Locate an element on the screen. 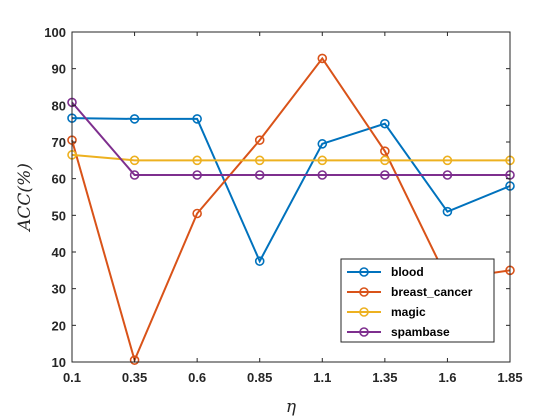 Image resolution: width=560 pixels, height=420 pixels. x-tick-label: 0.6 is located at coordinates (197, 377).